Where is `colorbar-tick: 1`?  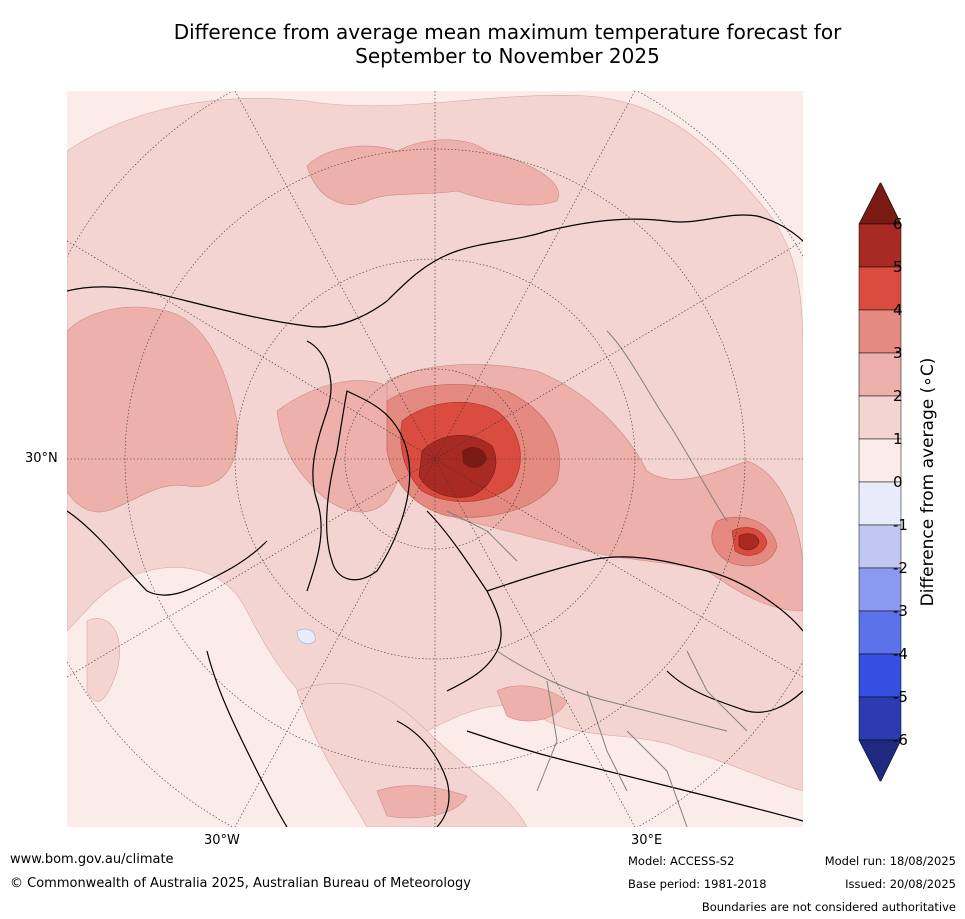
colorbar-tick: 1 is located at coordinates (898, 439).